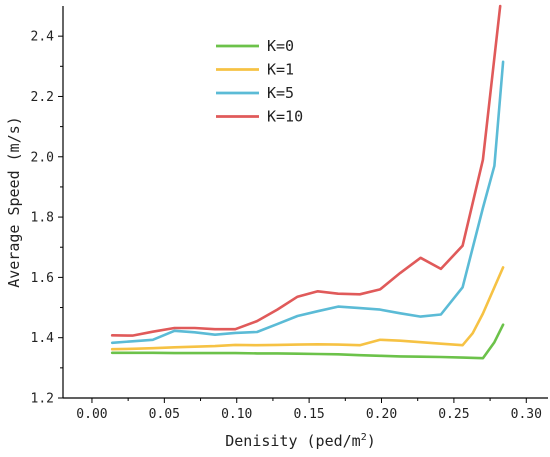 This screenshot has width=550, height=457. I want to click on x-tick-label: 0.15, so click(308, 414).